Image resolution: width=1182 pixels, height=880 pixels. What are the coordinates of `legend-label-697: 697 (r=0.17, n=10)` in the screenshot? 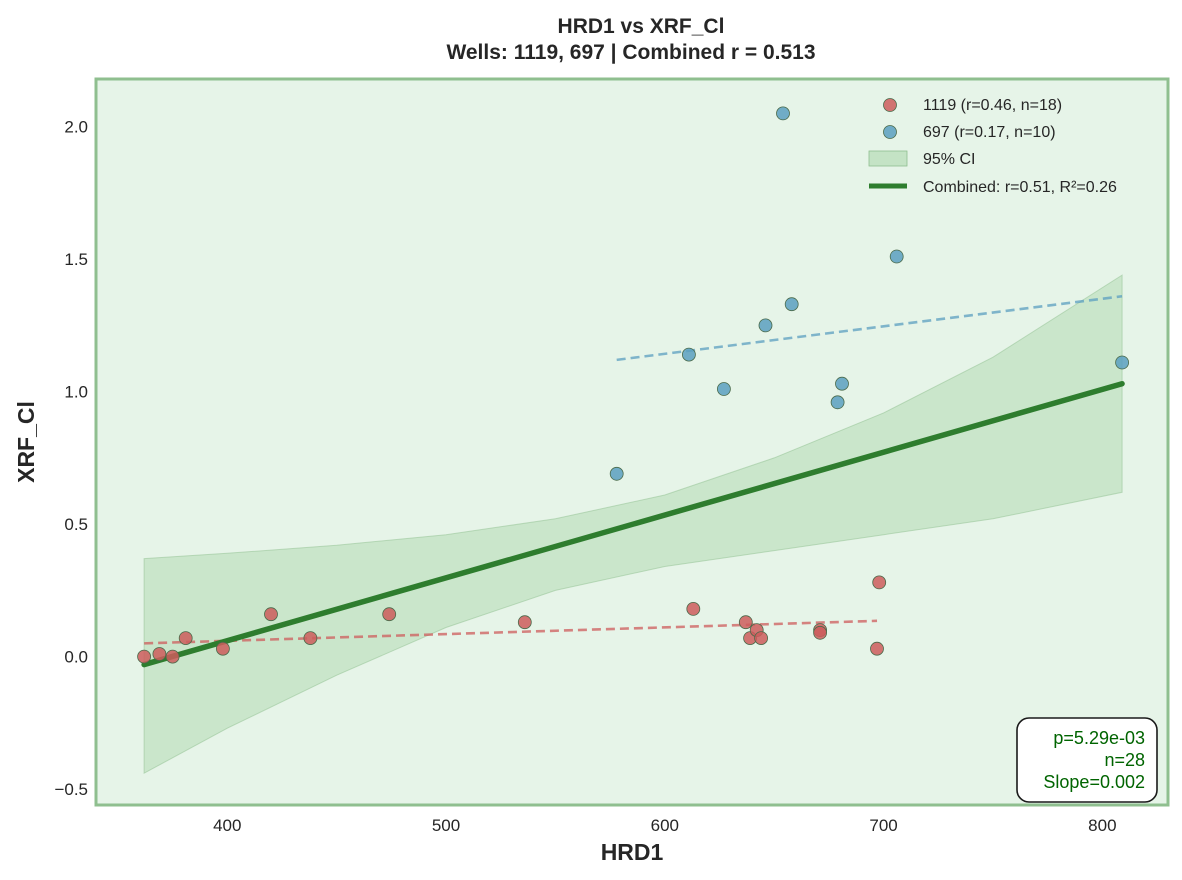 It's located at (989, 132).